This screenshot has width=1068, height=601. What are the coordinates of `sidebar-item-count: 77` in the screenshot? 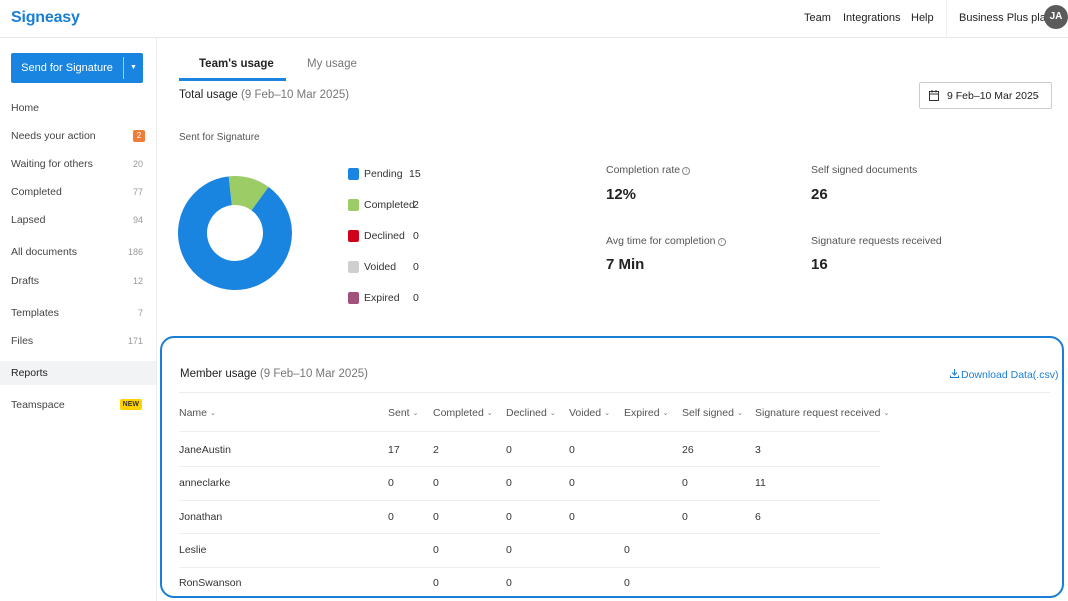 It's located at (137, 192).